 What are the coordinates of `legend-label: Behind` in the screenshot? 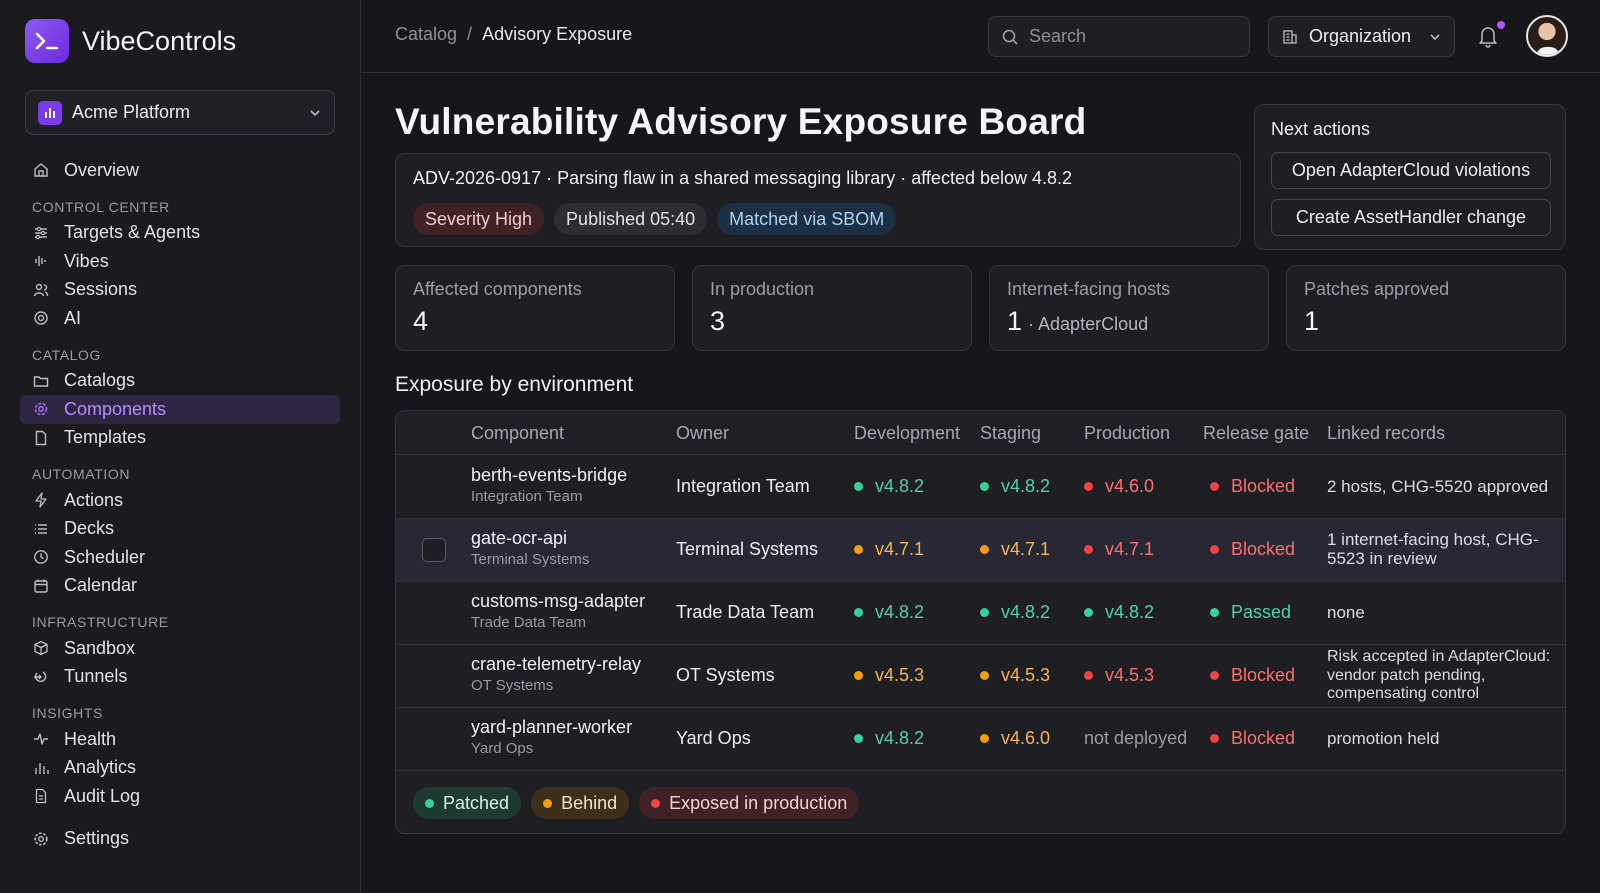 It's located at (589, 803).